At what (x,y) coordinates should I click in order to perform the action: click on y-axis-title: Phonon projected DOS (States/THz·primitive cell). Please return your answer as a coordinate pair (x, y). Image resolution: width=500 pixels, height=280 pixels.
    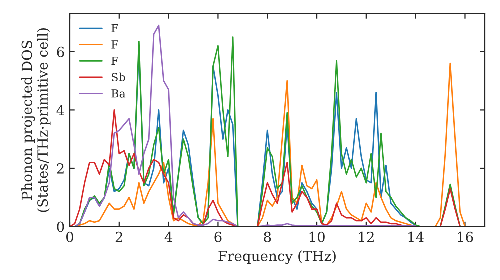
    Looking at the image, I should click on (36, 120).